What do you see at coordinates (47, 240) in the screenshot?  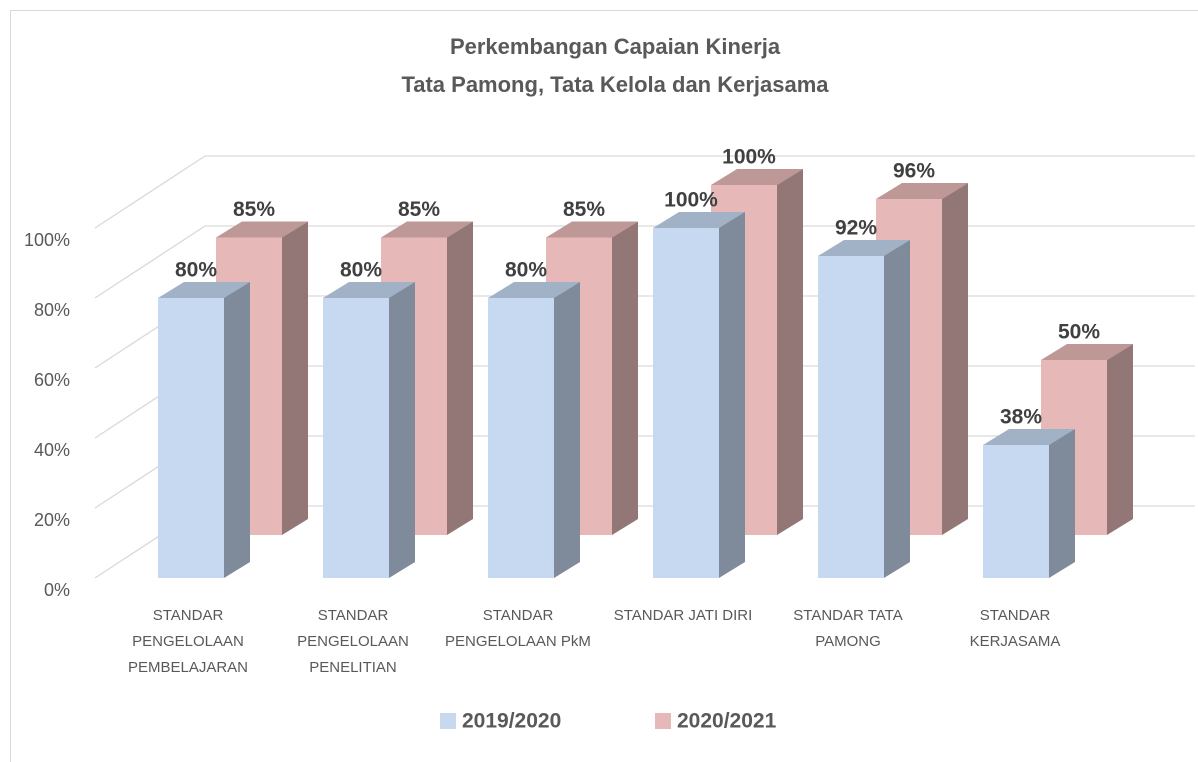 I see `y-tick-label: 100%` at bounding box center [47, 240].